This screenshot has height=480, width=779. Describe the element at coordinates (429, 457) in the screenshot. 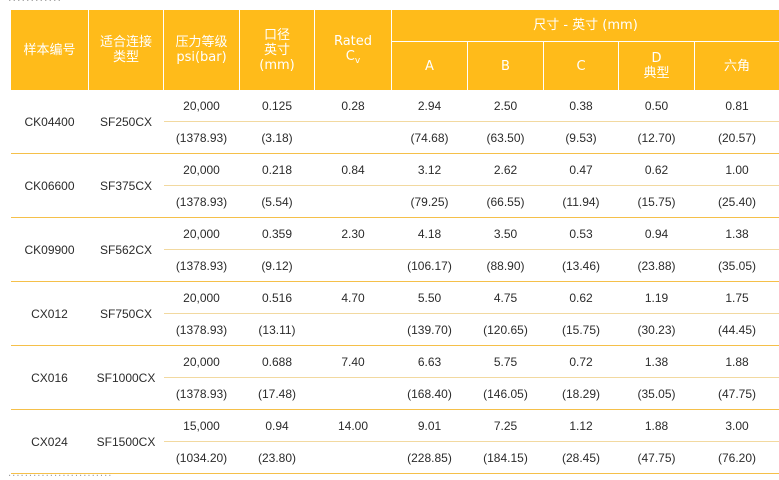

I see `dim-a-mm-cell: (228.85)` at that location.